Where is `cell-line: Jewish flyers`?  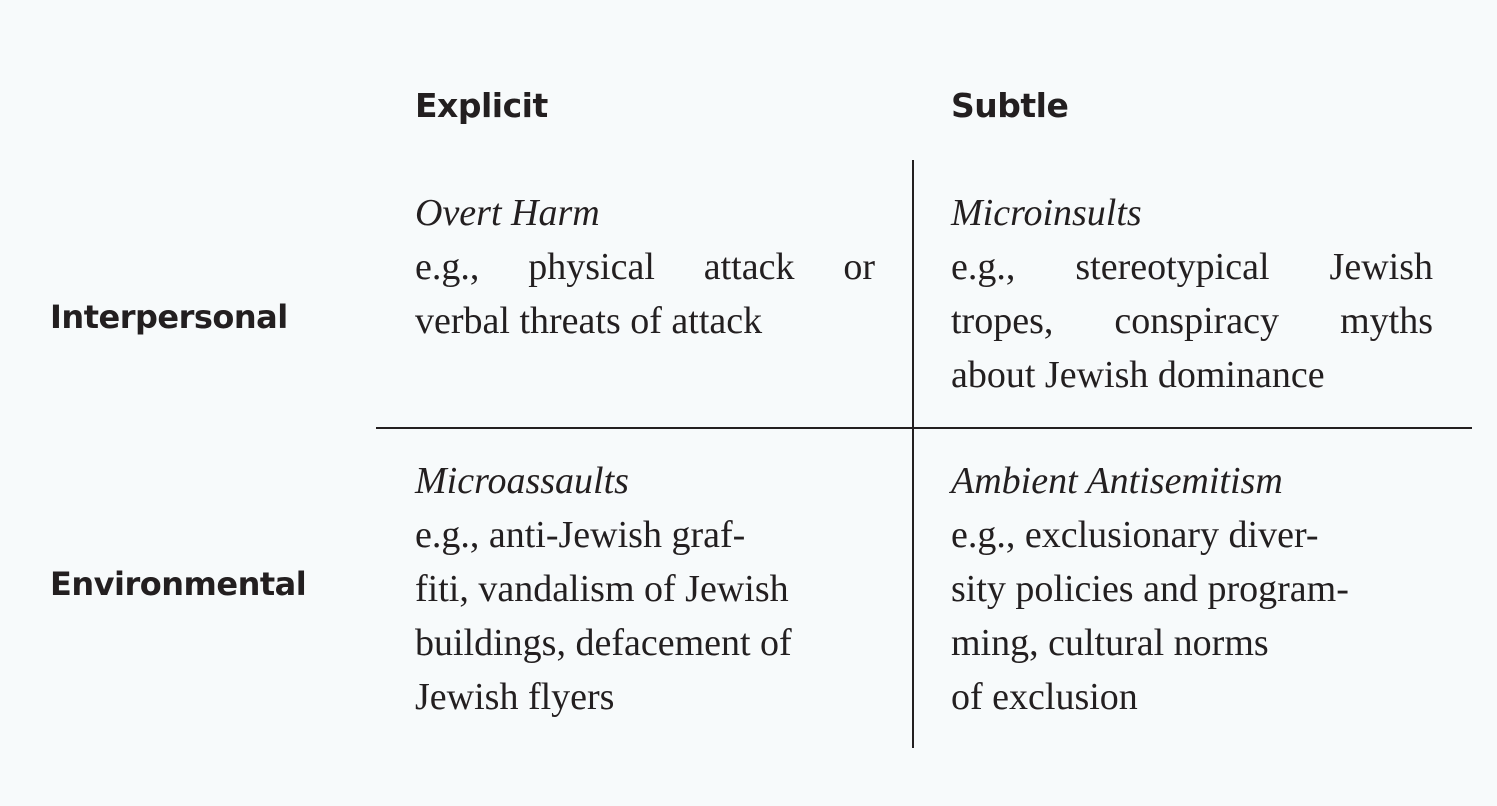 cell-line: Jewish flyers is located at coordinates (515, 697).